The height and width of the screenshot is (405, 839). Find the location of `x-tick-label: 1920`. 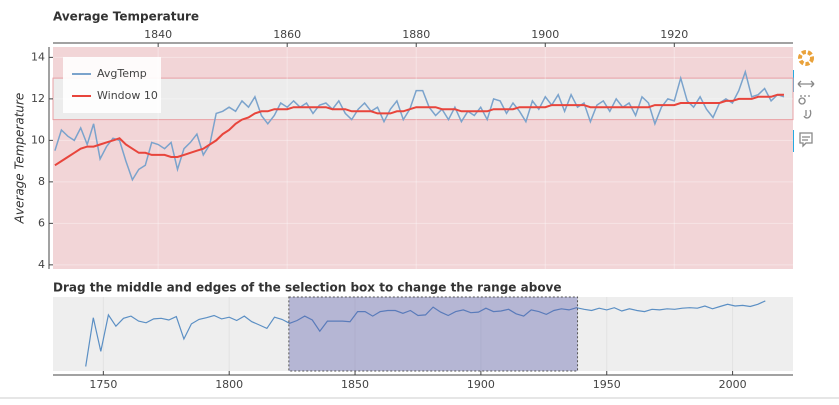

x-tick-label: 1920 is located at coordinates (674, 34).